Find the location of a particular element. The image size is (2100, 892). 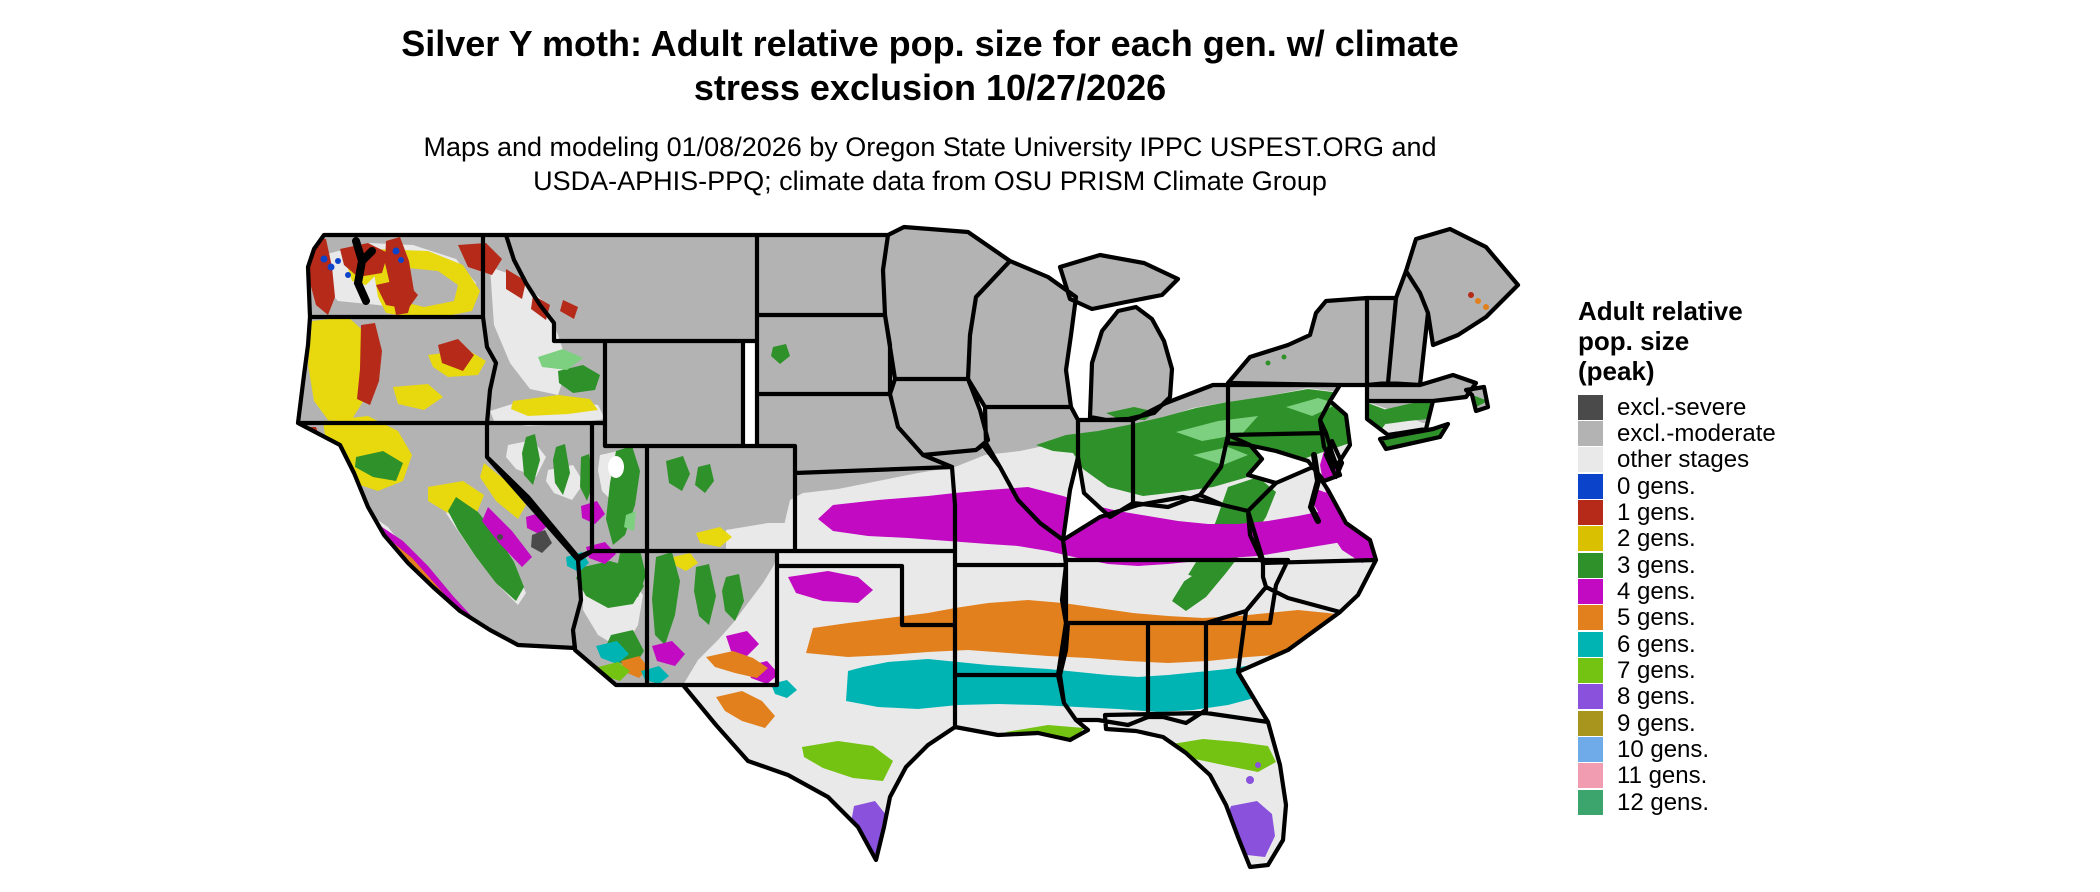

legend-row-12-gens: 12 gens. is located at coordinates (1828, 802).